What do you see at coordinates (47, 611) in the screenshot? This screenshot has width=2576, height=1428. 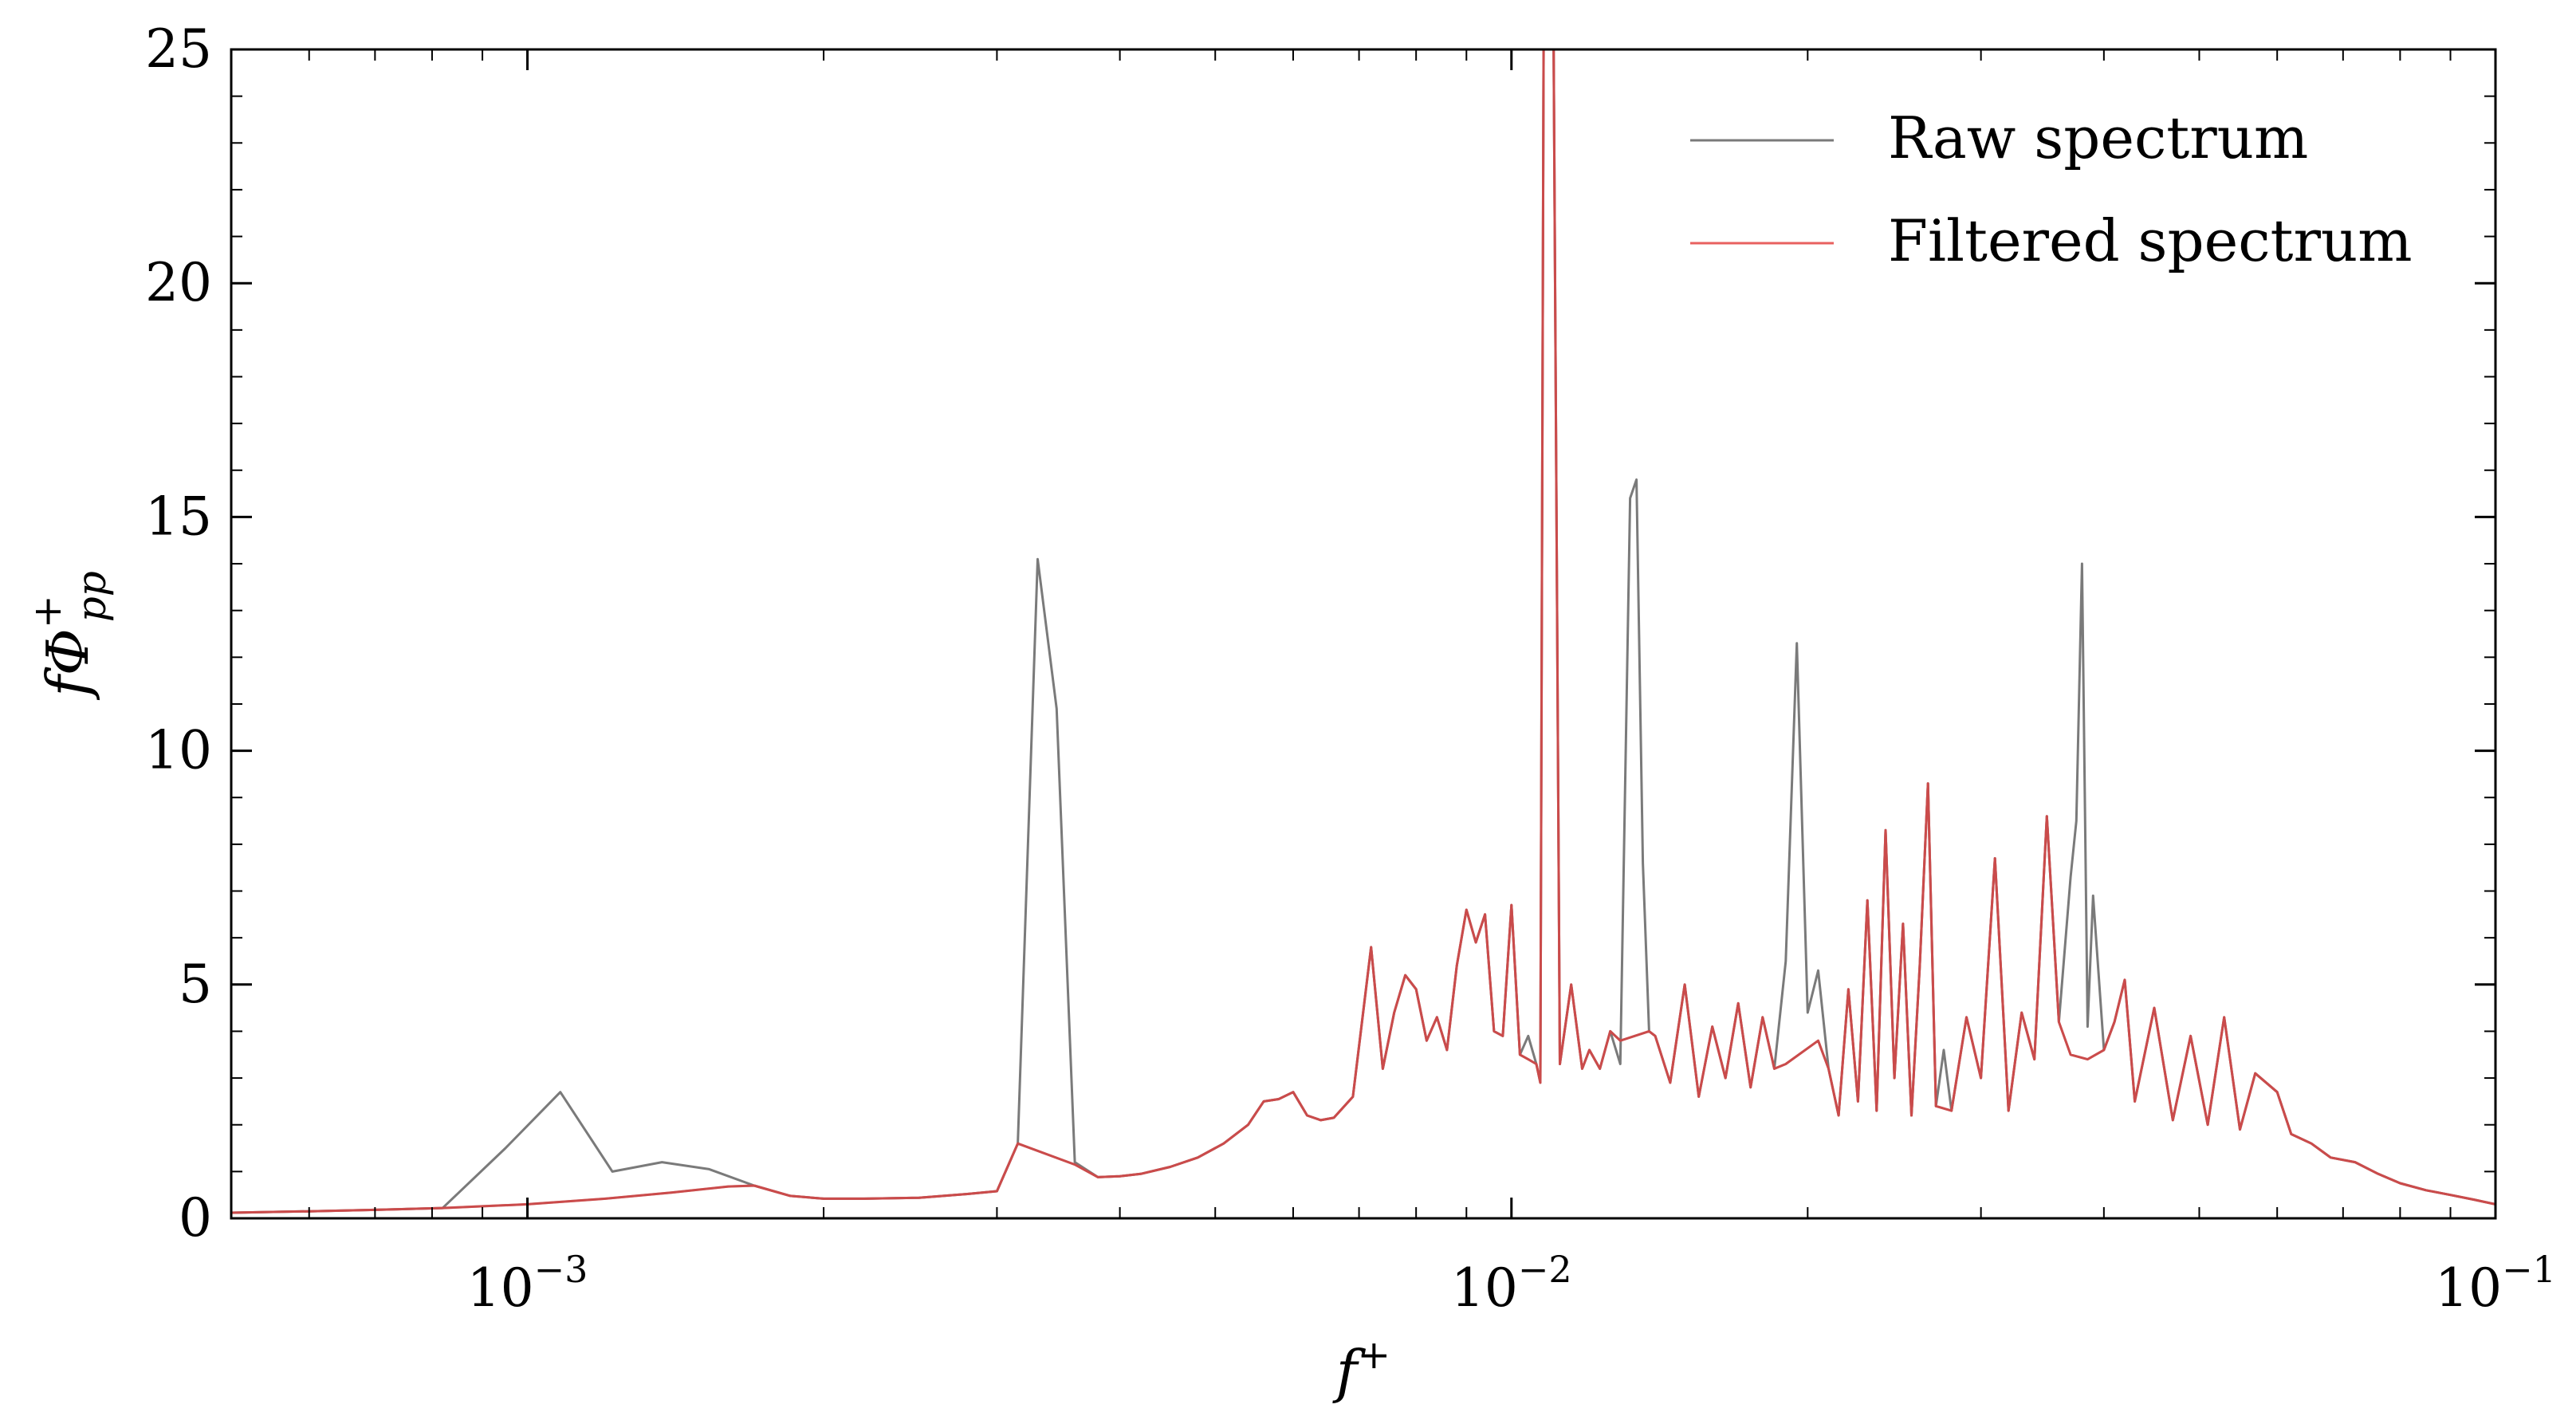 I see `y-axis-label-sup: +` at bounding box center [47, 611].